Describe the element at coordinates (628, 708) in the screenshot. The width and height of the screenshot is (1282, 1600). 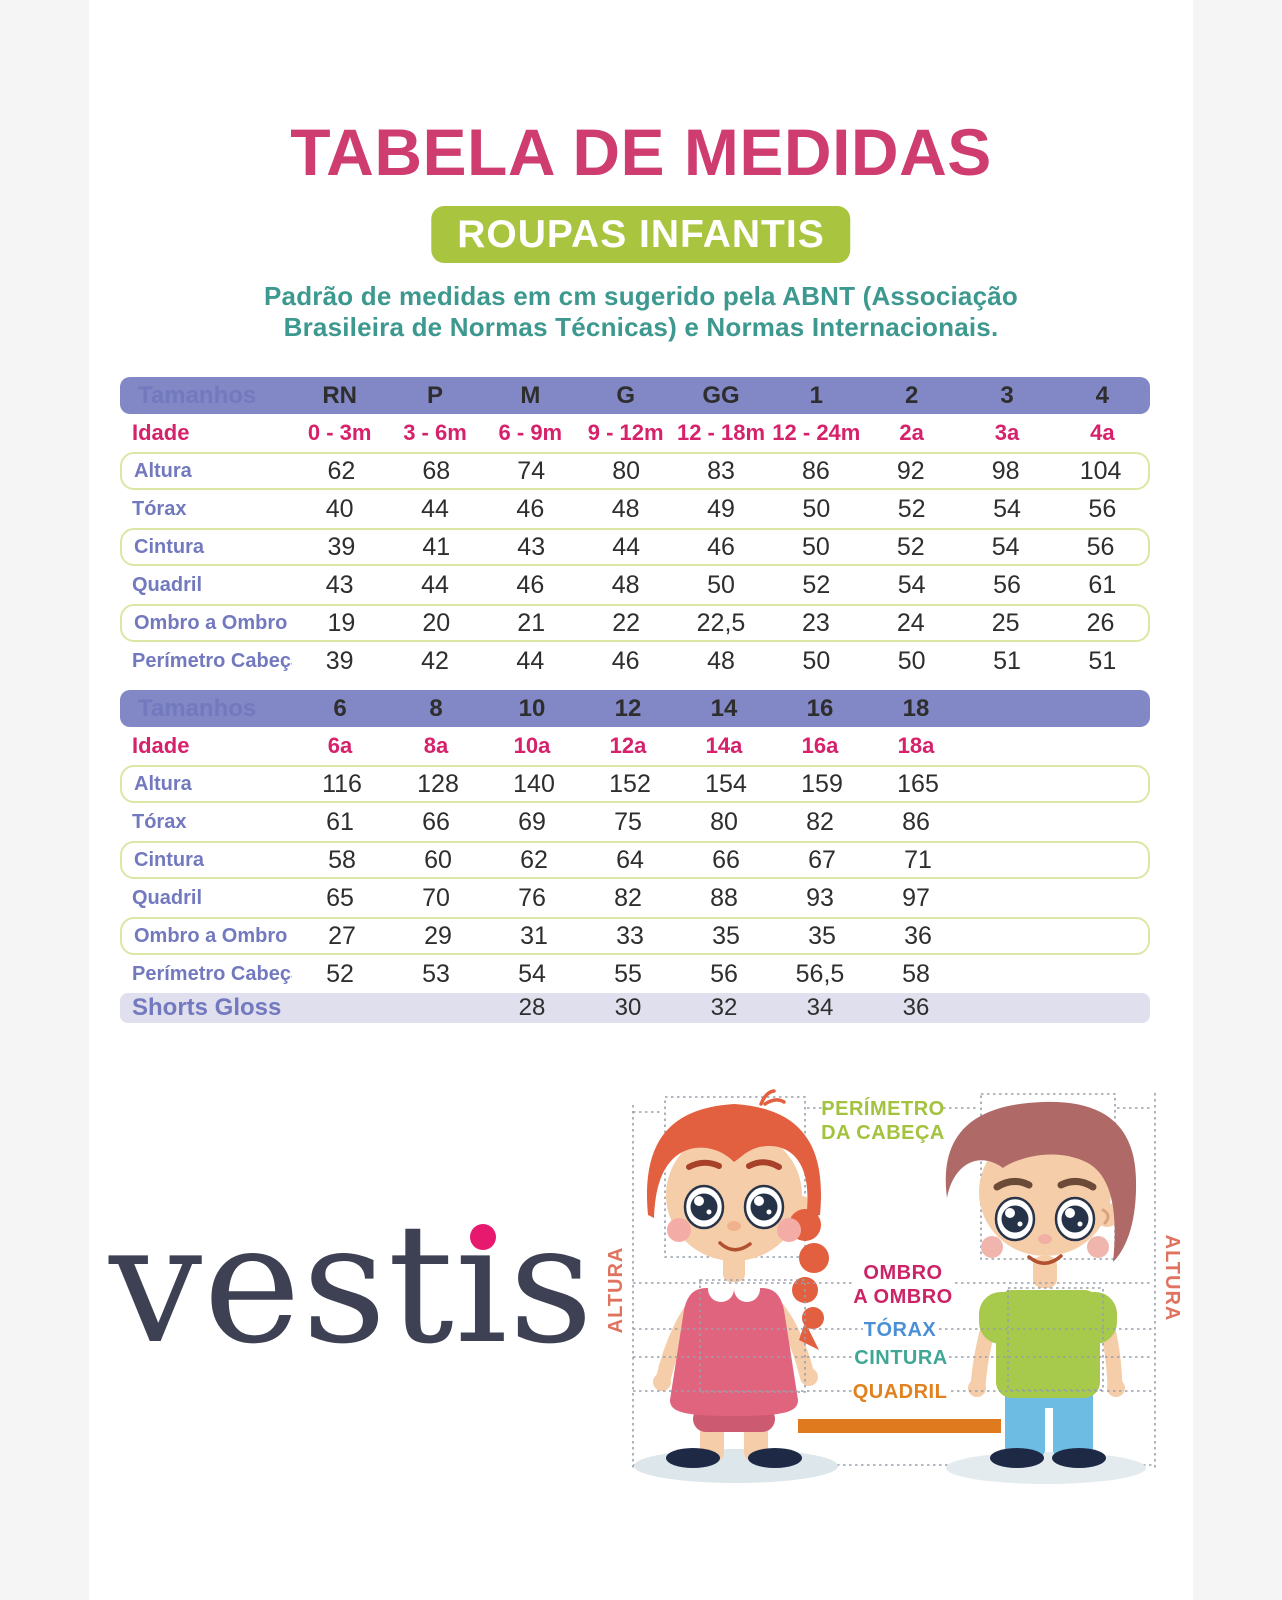
I see `column-header: 12` at that location.